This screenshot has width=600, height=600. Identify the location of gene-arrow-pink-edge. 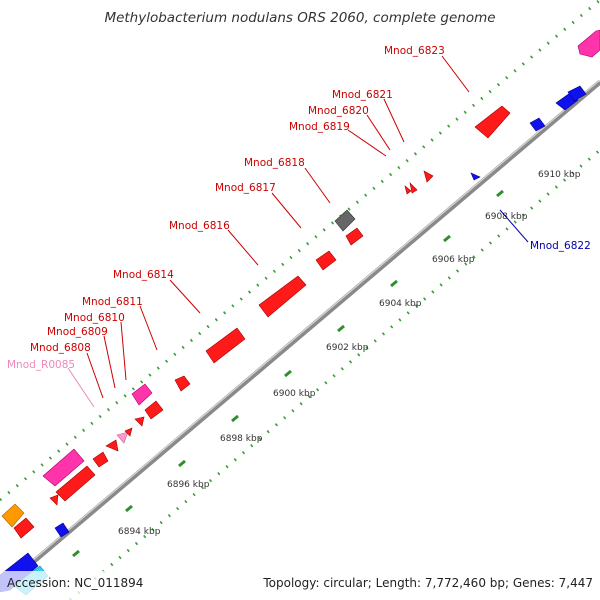
(588, 43).